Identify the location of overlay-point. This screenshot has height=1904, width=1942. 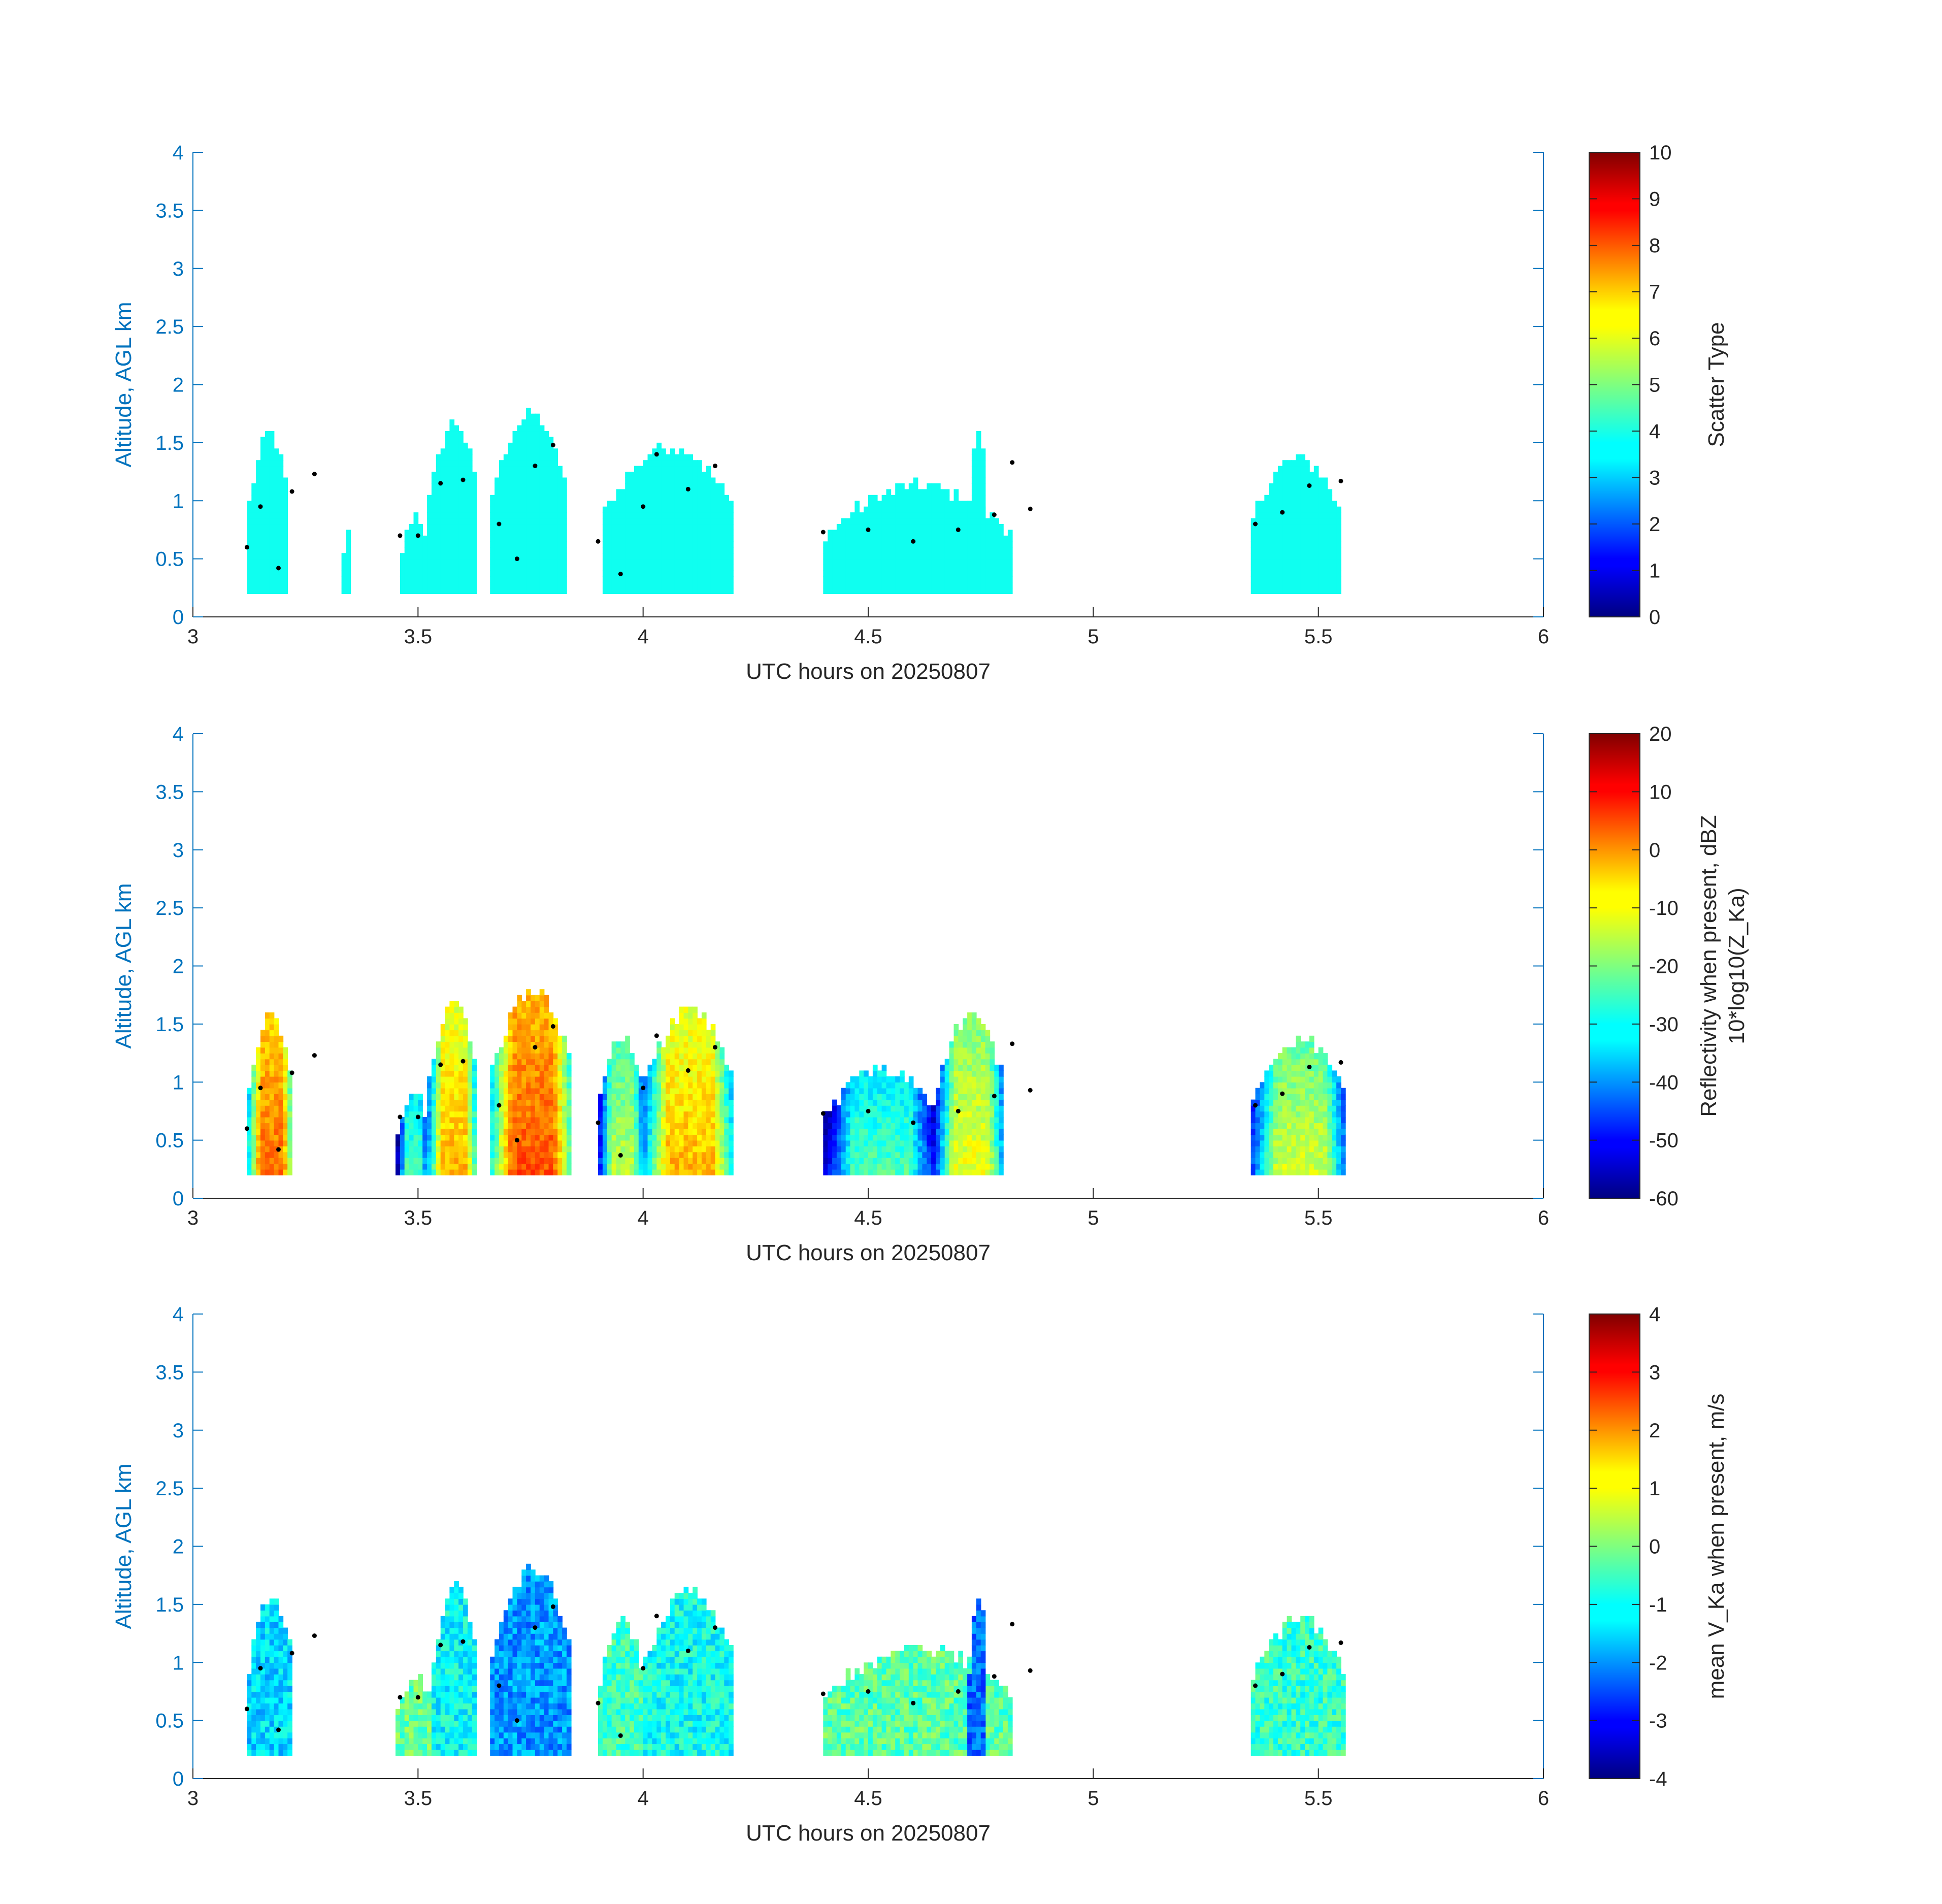
(417, 535).